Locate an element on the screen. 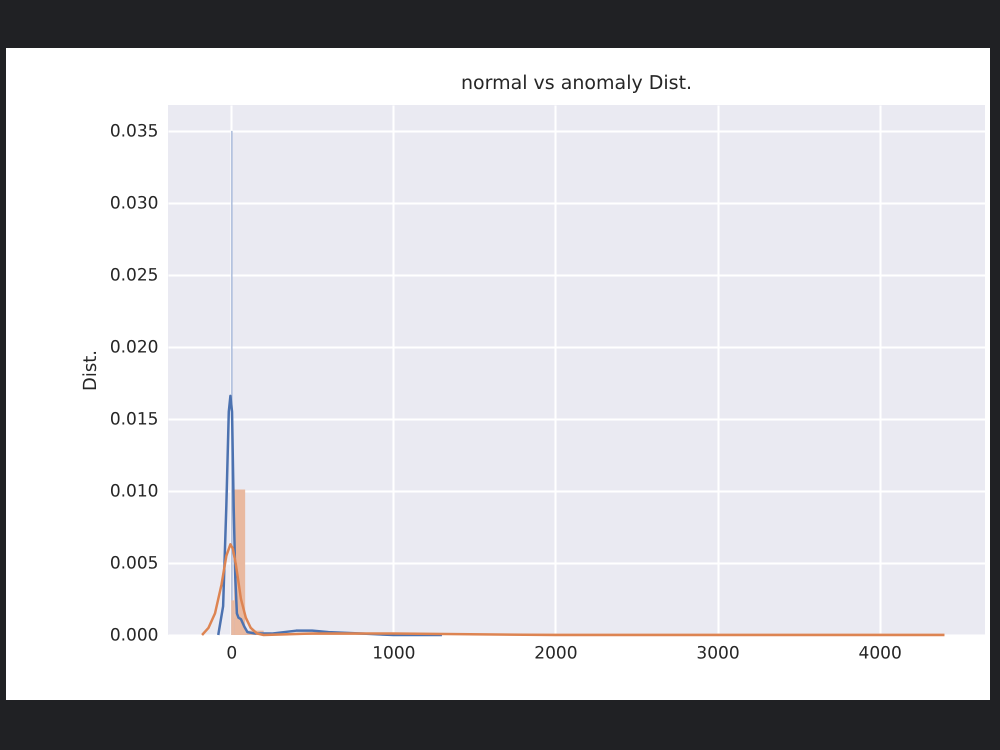  x-tick-label: 0 is located at coordinates (232, 654).